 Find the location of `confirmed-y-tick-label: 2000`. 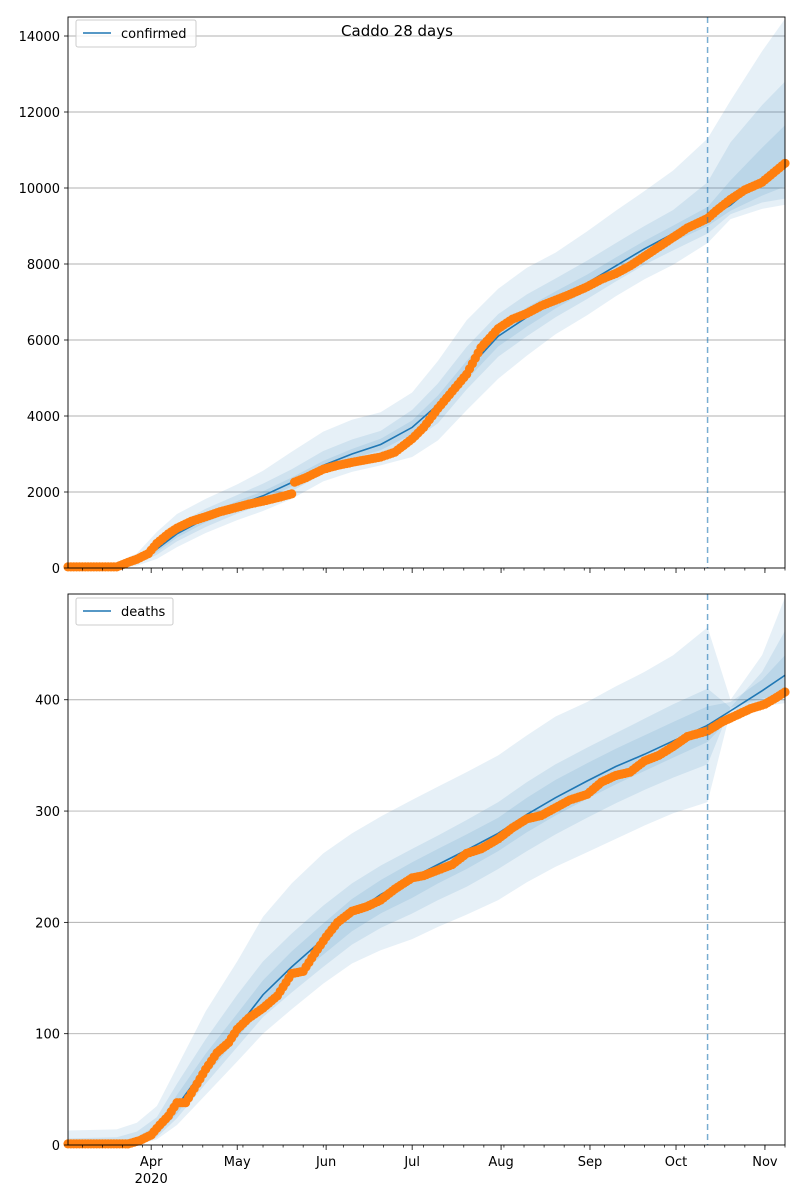

confirmed-y-tick-label: 2000 is located at coordinates (43, 493).